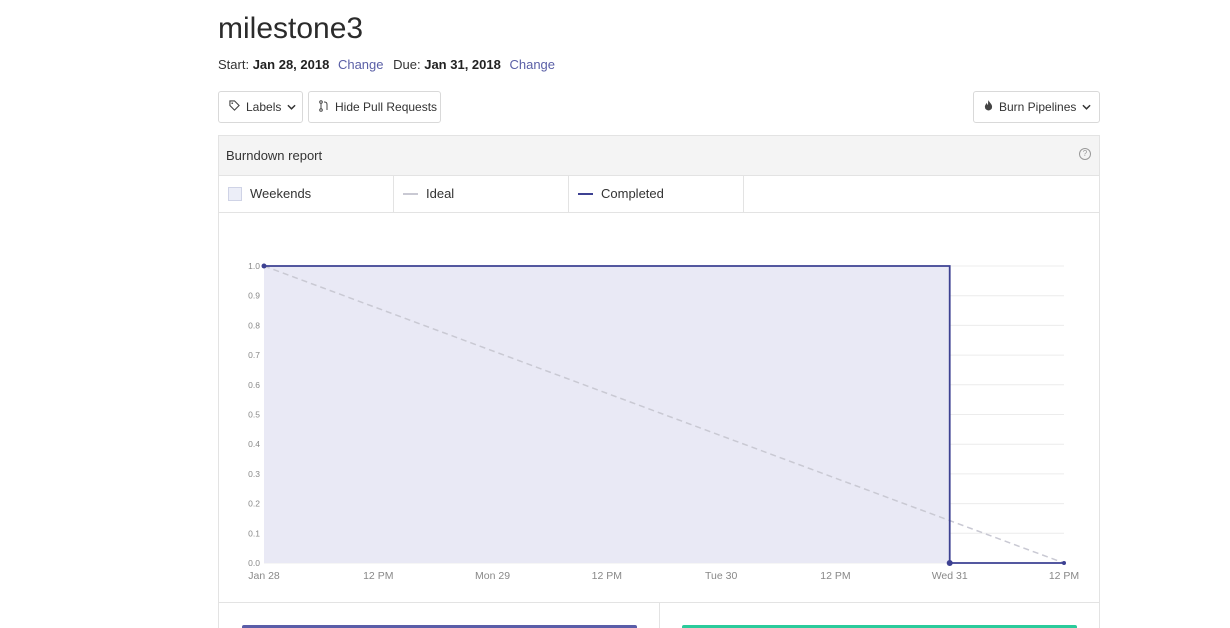 This screenshot has width=1230, height=628. Describe the element at coordinates (291, 28) in the screenshot. I see `page-title: milestone3` at that location.